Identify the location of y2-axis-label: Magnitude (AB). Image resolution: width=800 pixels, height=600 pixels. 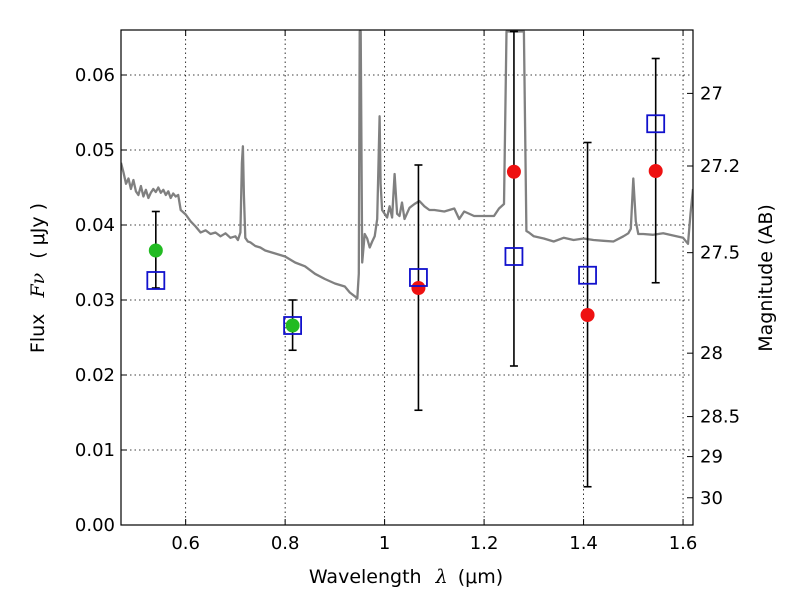
(766, 278).